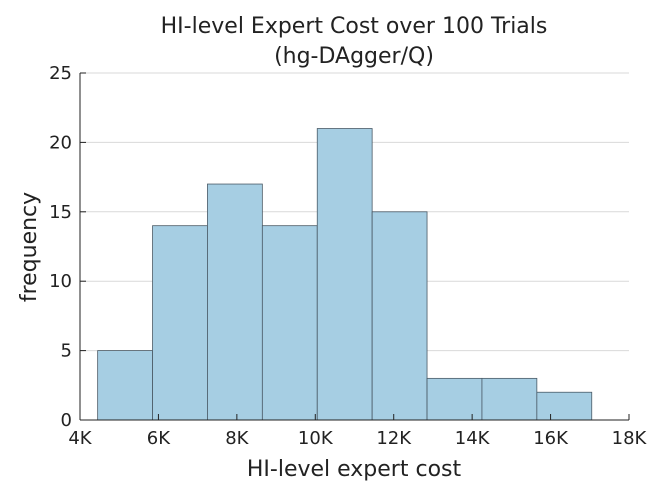 The image size is (664, 502). Describe the element at coordinates (60, 281) in the screenshot. I see `y-tick-label: 10` at that location.